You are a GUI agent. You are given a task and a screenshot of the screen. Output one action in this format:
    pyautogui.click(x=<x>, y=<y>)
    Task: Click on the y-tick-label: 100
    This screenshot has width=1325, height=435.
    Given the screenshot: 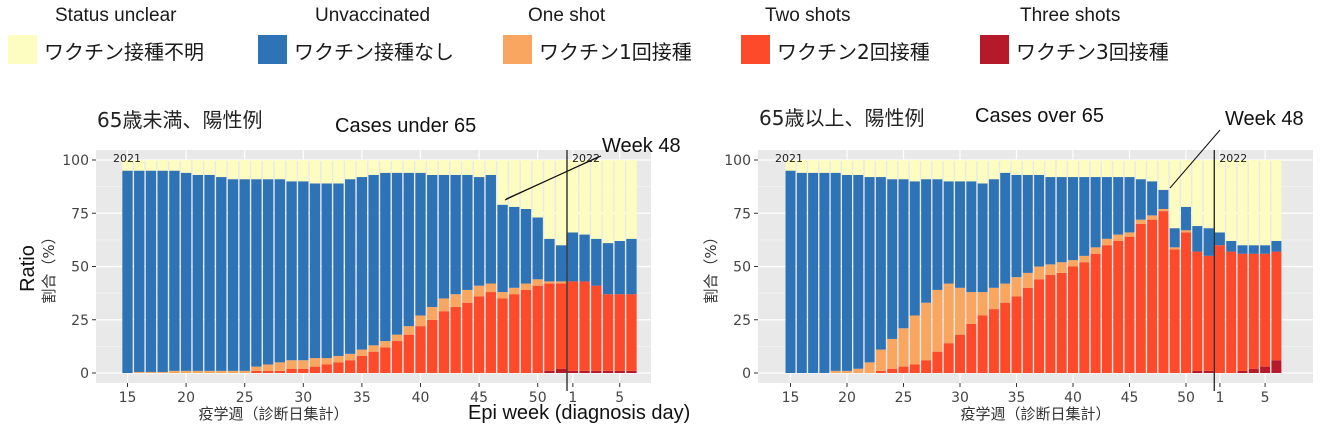 What is the action you would take?
    pyautogui.click(x=75, y=161)
    